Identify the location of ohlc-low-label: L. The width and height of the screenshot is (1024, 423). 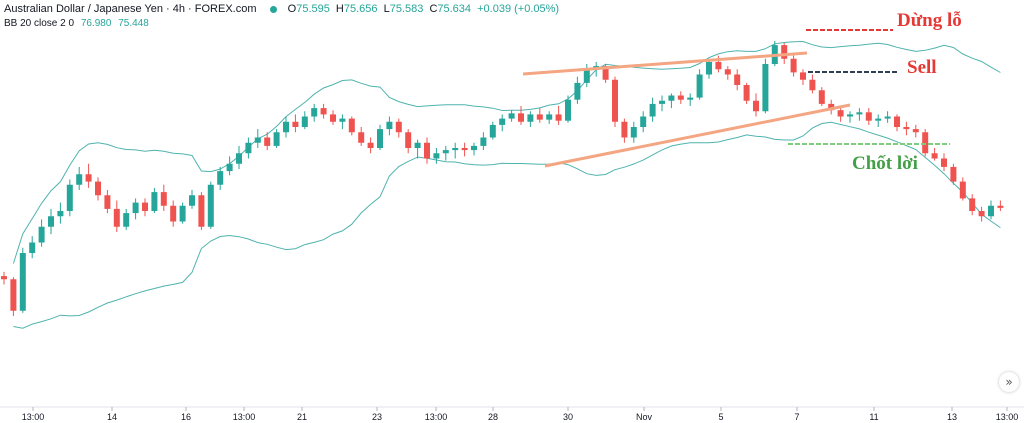
(386, 9).